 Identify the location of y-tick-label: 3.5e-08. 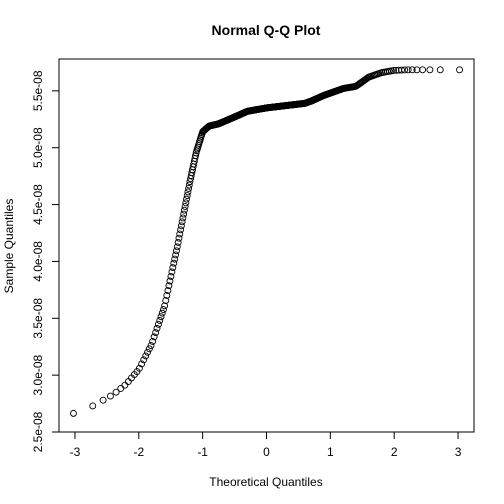
(38, 318).